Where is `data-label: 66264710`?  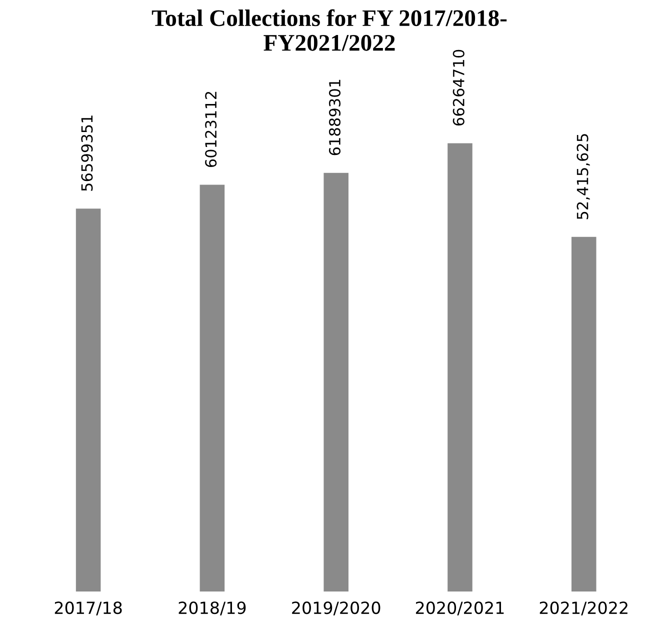
data-label: 66264710 is located at coordinates (458, 88).